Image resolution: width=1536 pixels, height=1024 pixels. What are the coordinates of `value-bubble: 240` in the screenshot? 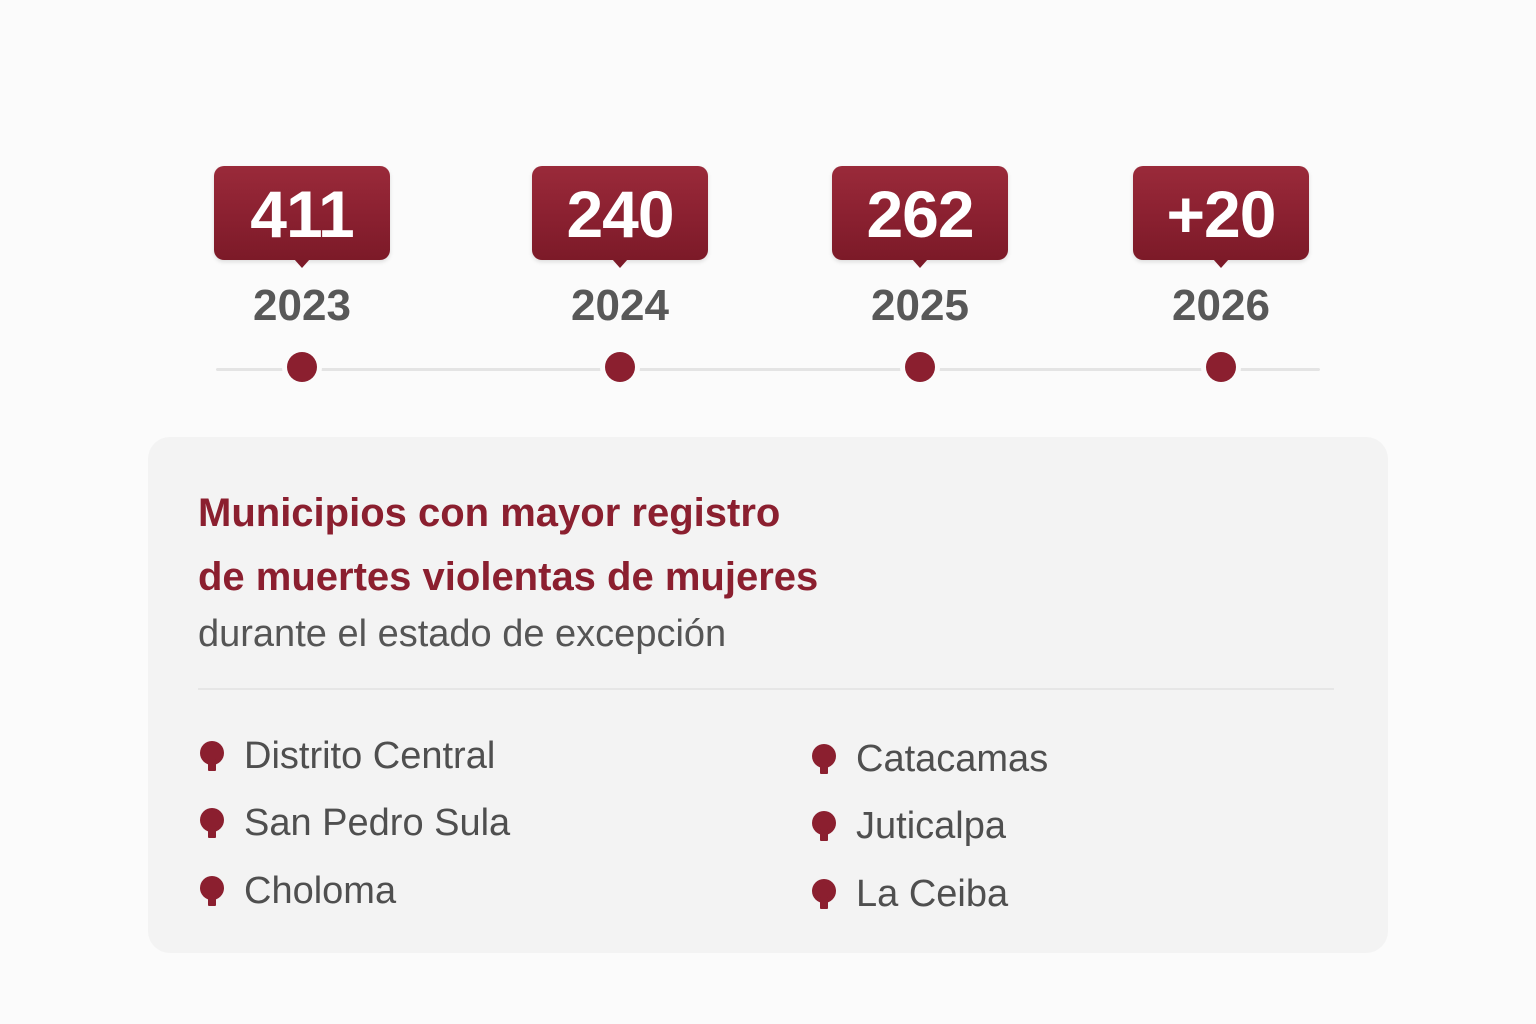 It's located at (620, 217).